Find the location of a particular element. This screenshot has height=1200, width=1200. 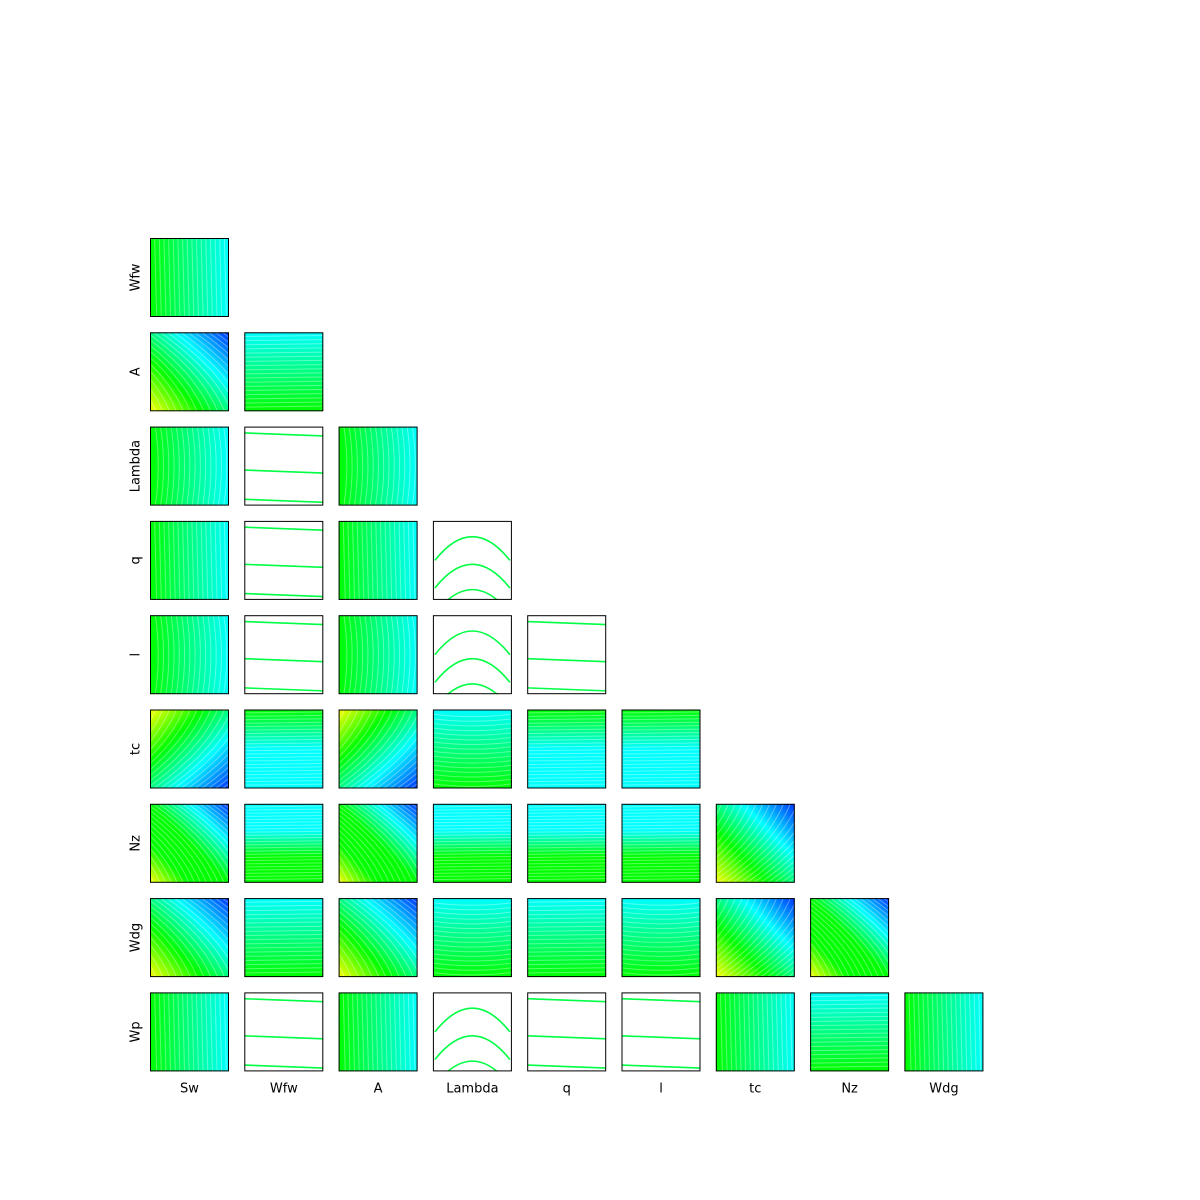

y-axis-labels: Wfw A Lambda q l tc Nz Wdg Wp is located at coordinates (136, 652).